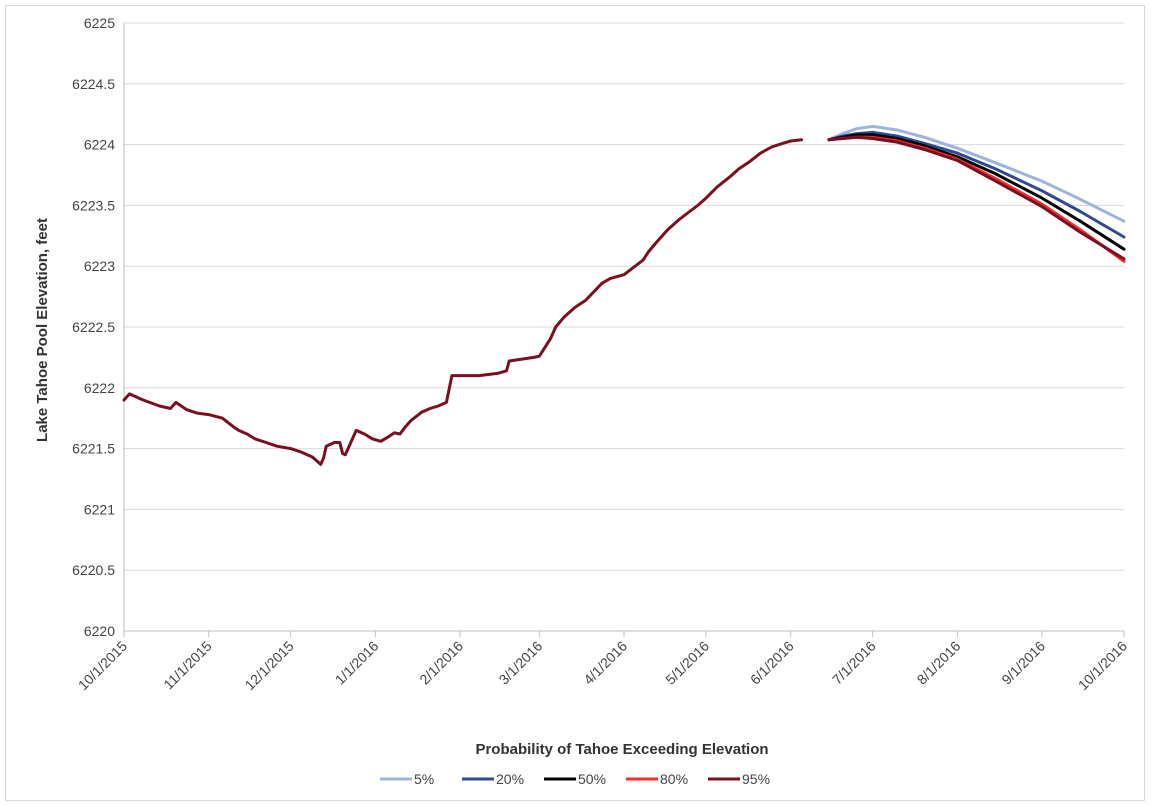  Describe the element at coordinates (99, 388) in the screenshot. I see `y-tick-label: 6222` at that location.